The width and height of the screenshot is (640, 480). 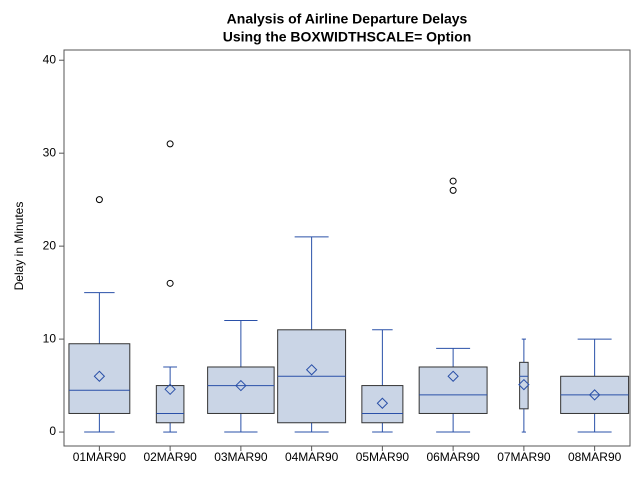 What do you see at coordinates (50, 245) in the screenshot?
I see `y-tick-label: 20` at bounding box center [50, 245].